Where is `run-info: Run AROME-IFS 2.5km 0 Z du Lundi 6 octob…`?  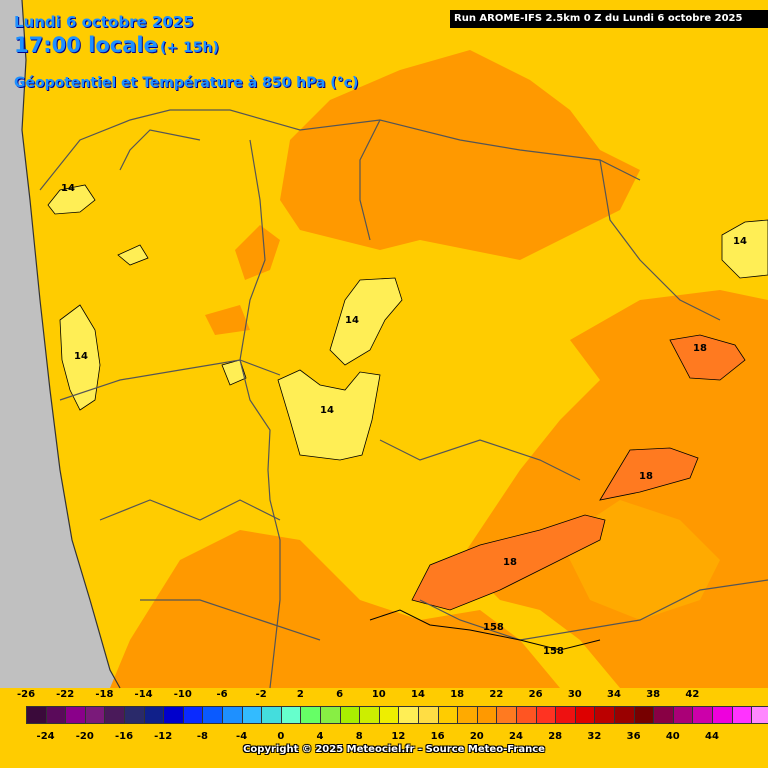 run-info: Run AROME-IFS 2.5km 0 Z du Lundi 6 octob… is located at coordinates (609, 19).